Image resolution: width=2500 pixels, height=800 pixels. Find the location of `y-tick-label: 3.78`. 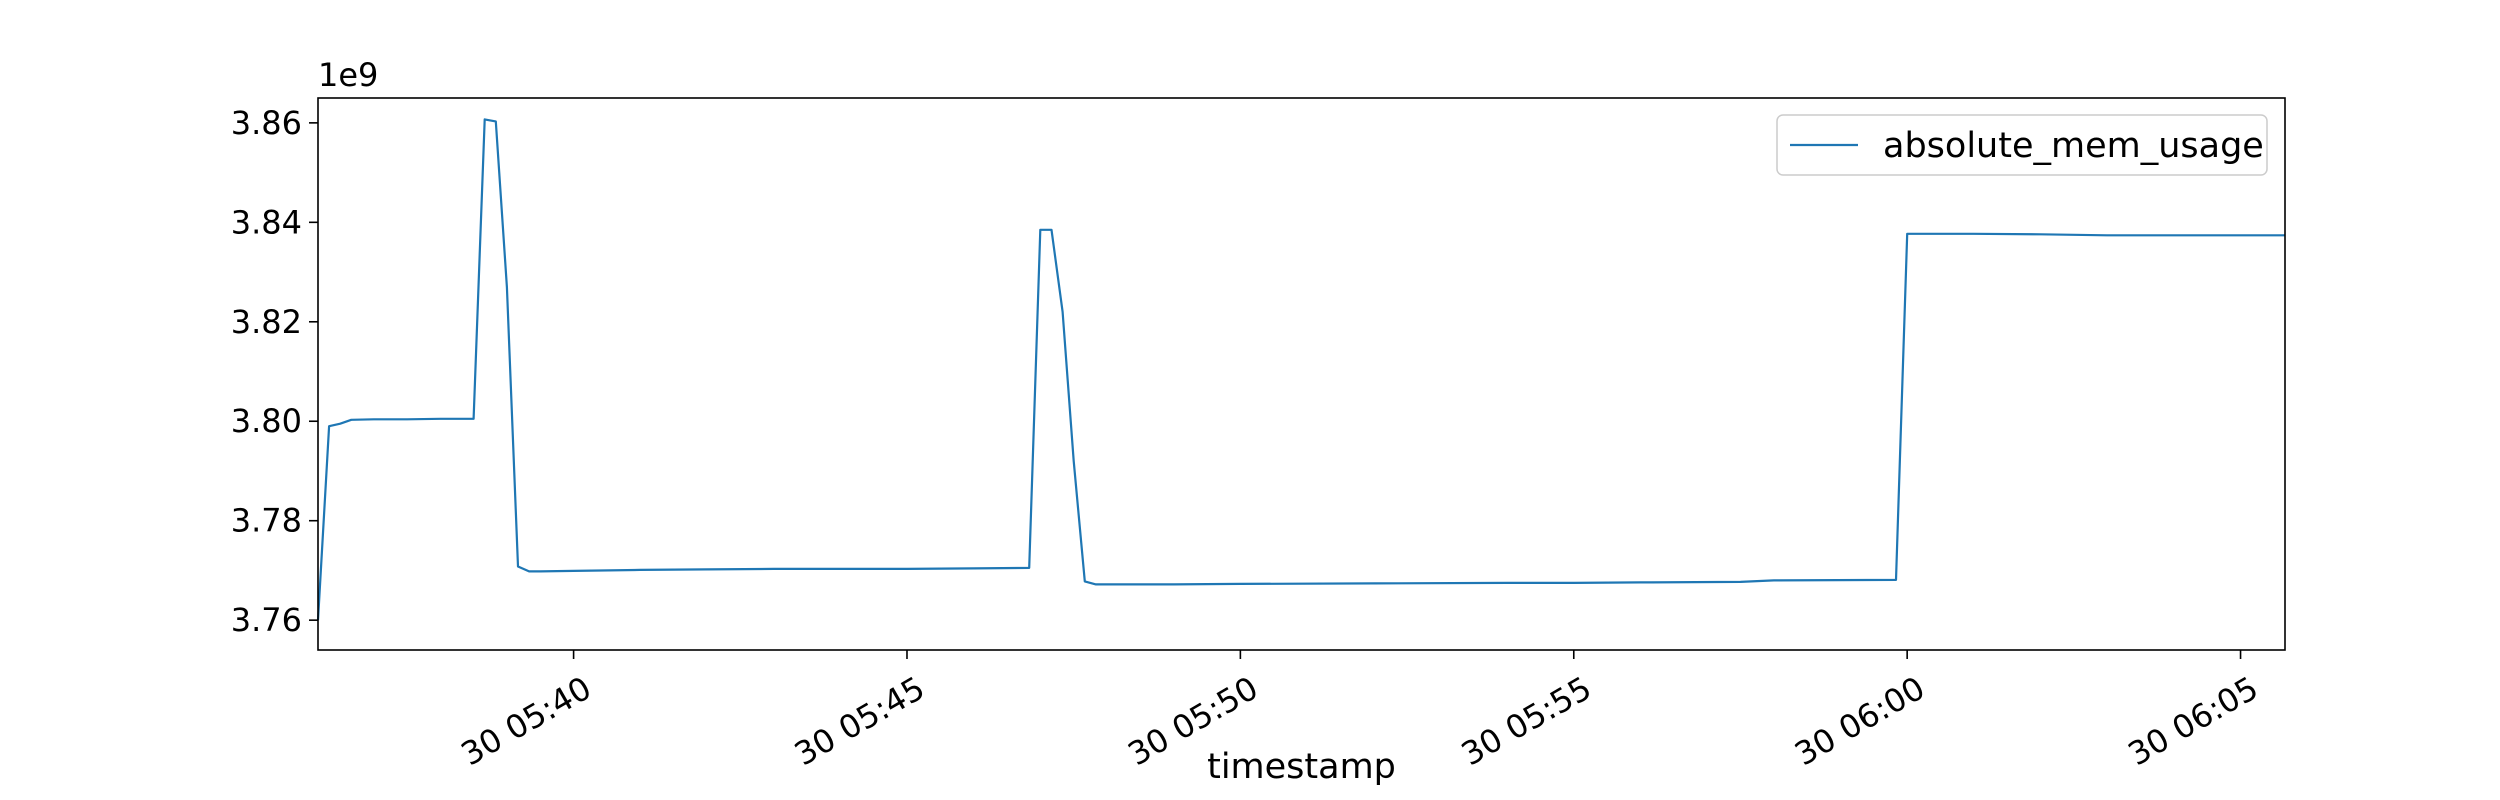

y-tick-label: 3.78 is located at coordinates (266, 521).